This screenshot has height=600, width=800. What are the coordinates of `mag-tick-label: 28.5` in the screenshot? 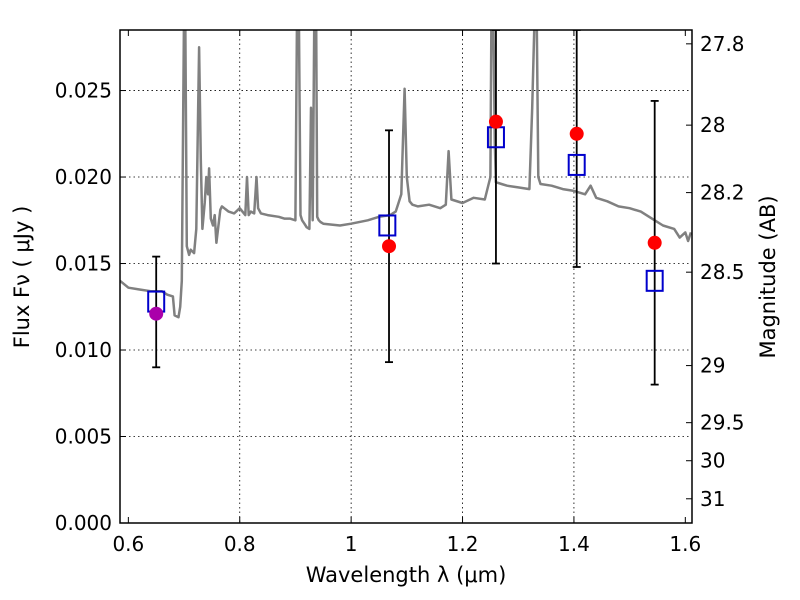 It's located at (722, 272).